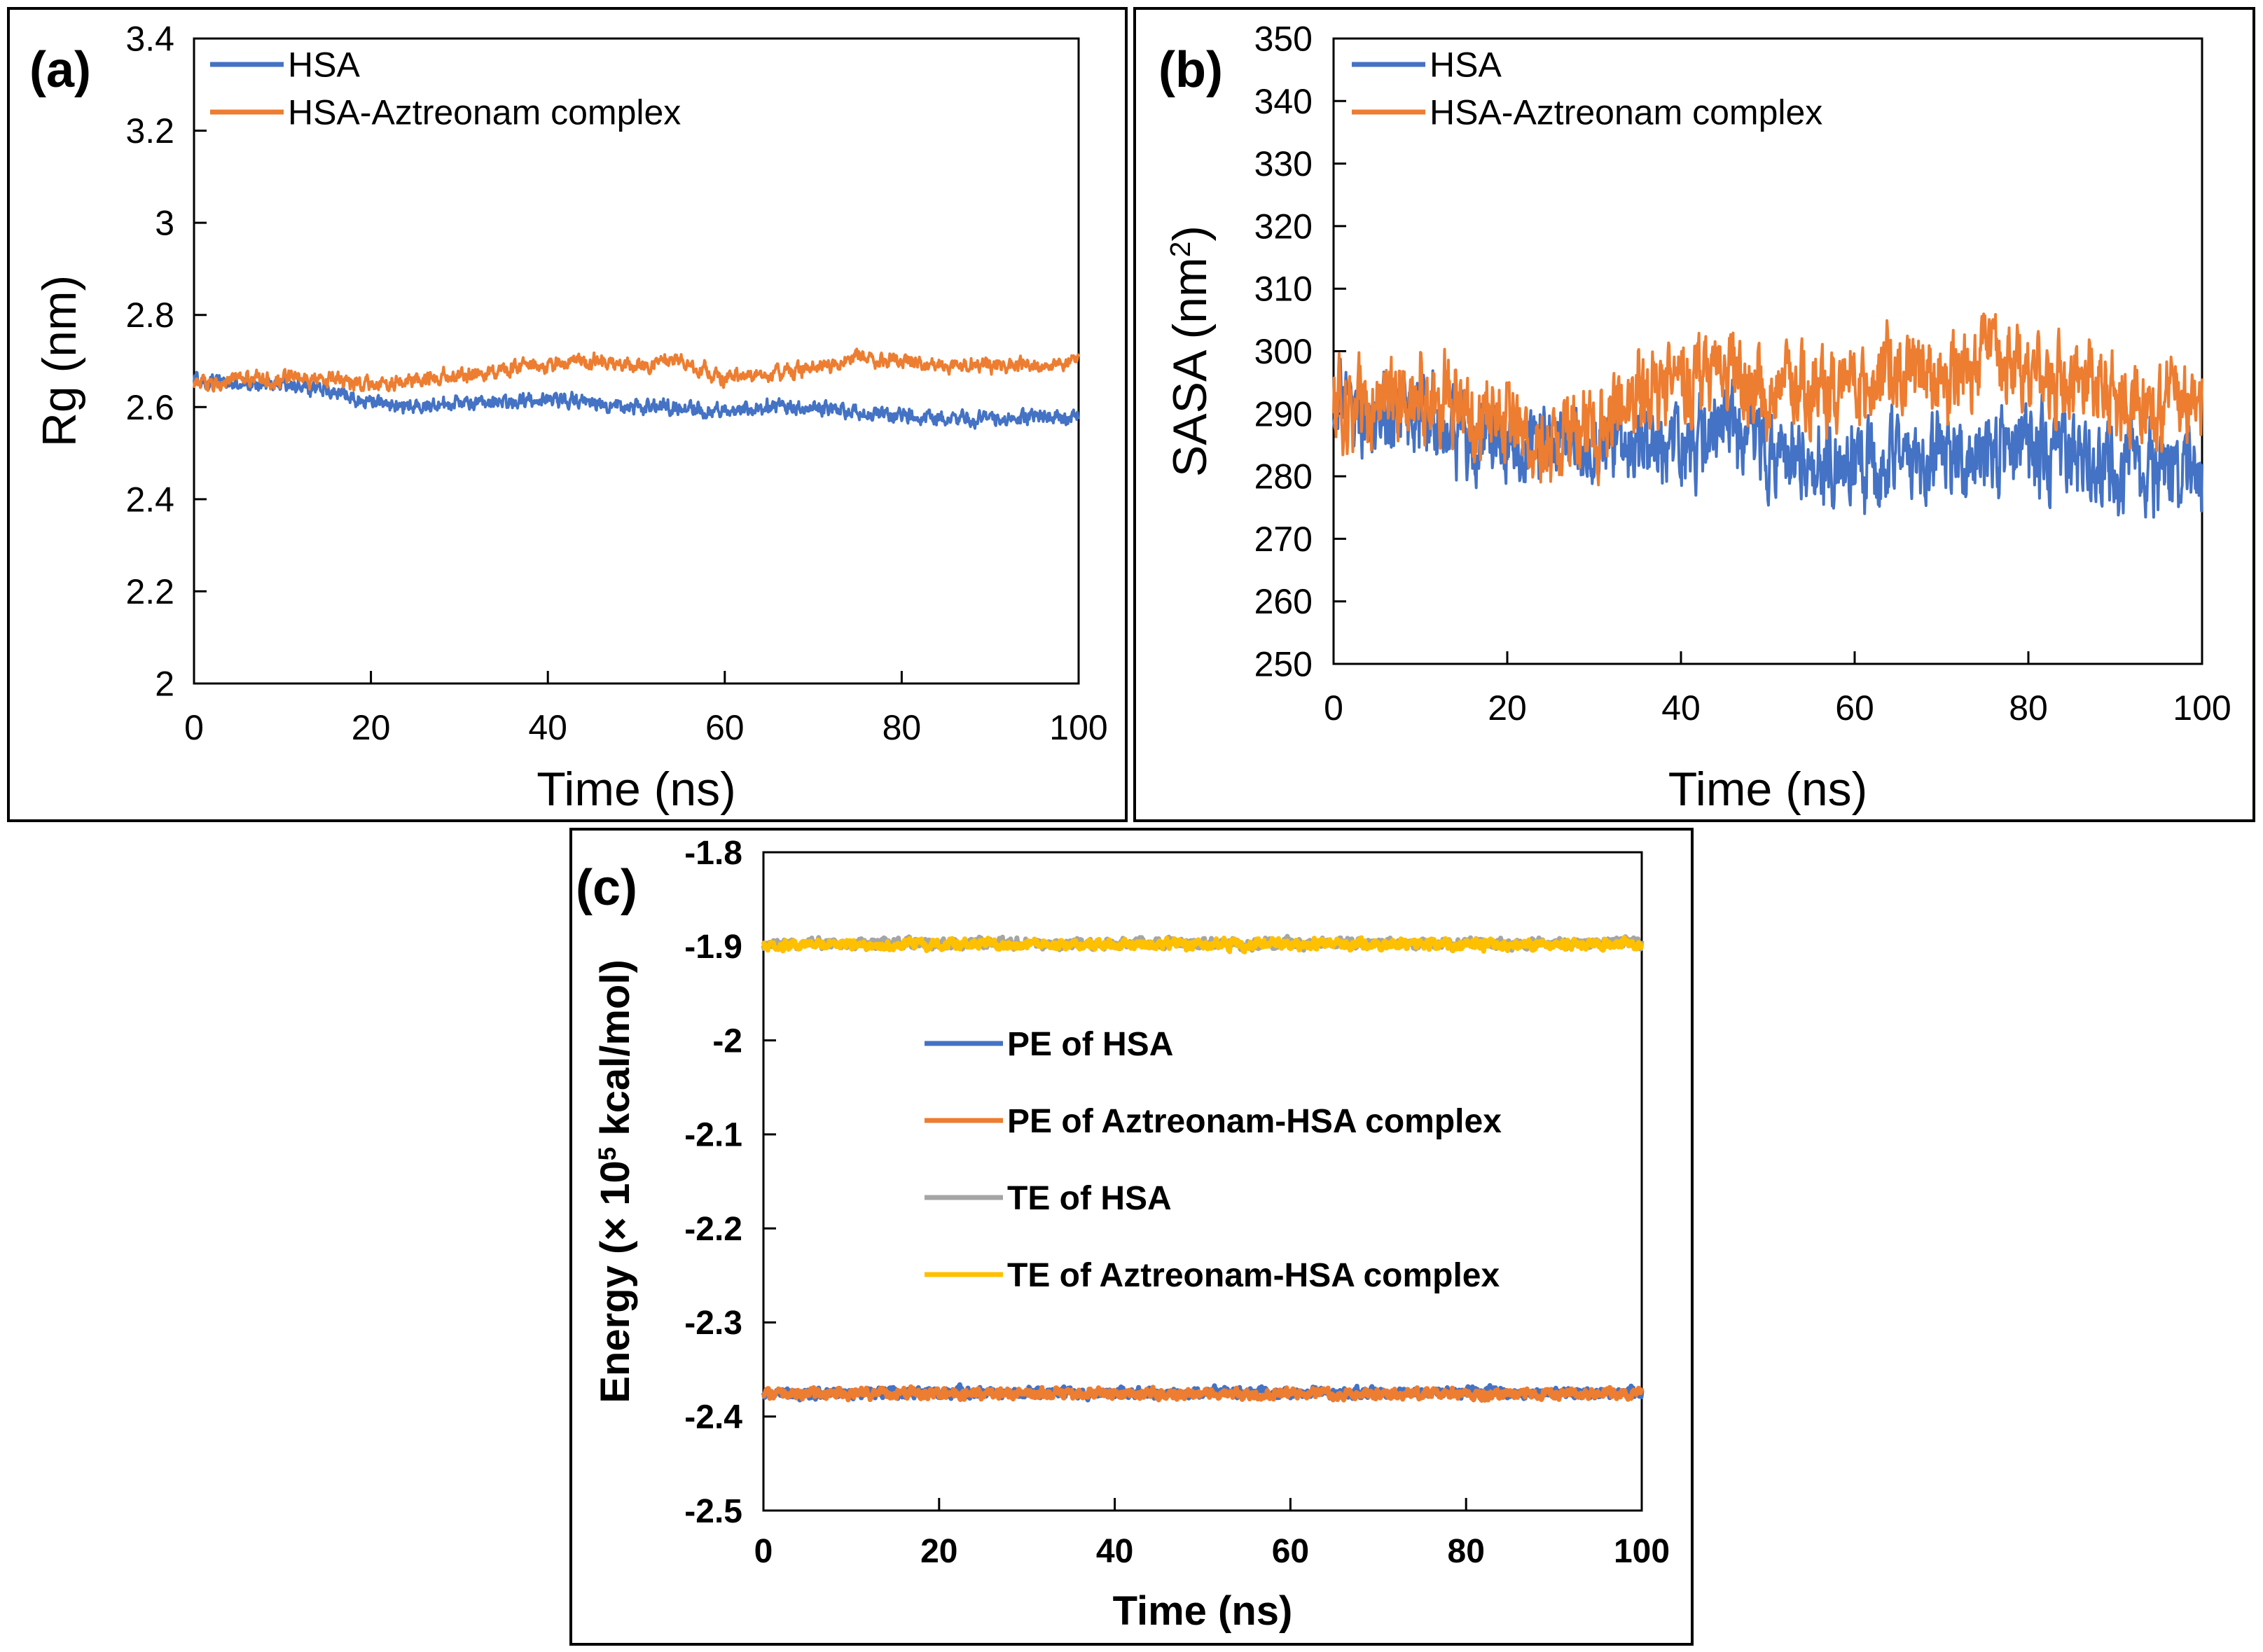 The height and width of the screenshot is (1652, 2263). What do you see at coordinates (713, 947) in the screenshot?
I see `y-tick-label: -1.9` at bounding box center [713, 947].